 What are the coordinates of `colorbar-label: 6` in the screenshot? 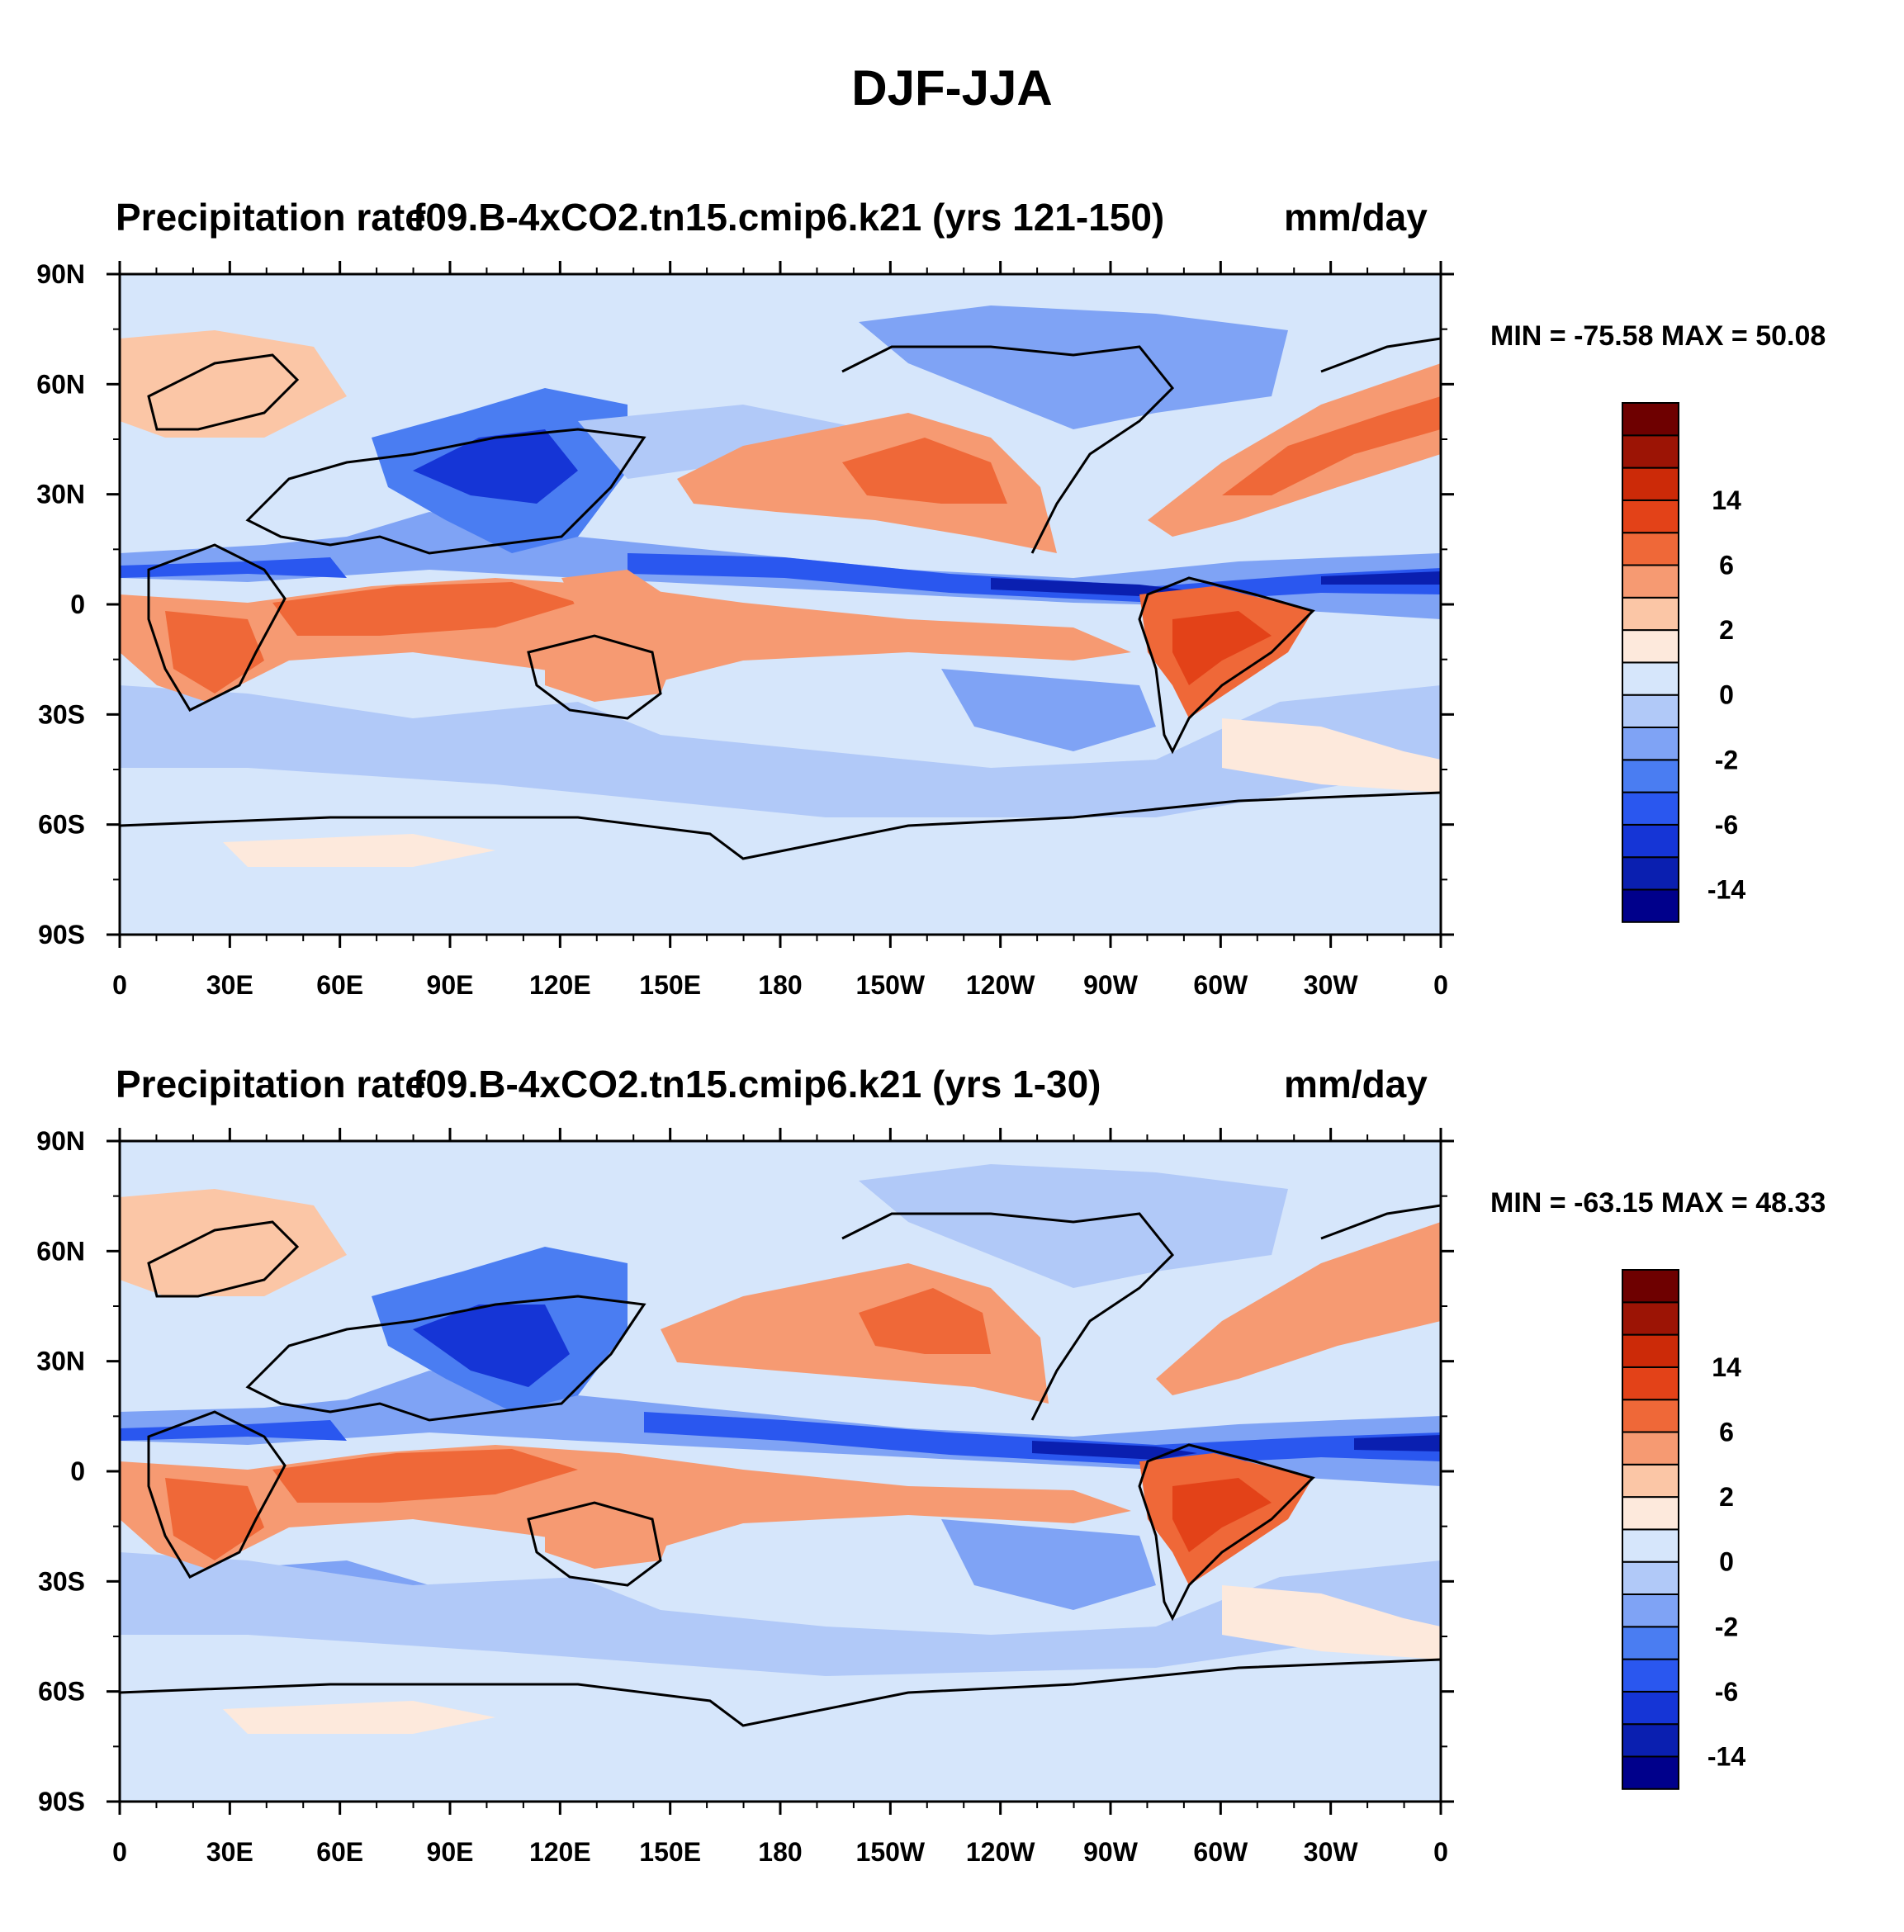 It's located at (1726, 565).